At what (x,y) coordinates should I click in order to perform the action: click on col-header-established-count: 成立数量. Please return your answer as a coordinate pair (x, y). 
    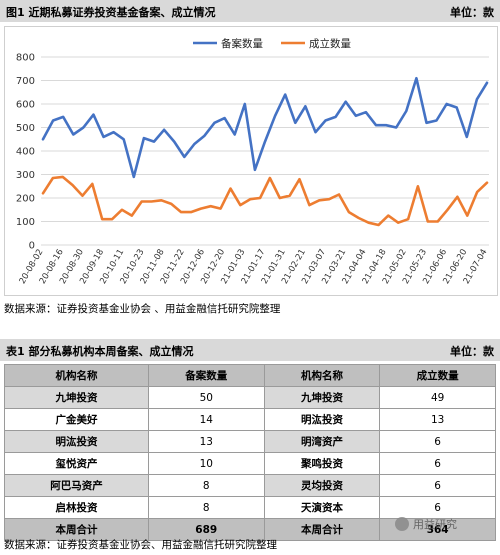
    Looking at the image, I should click on (437, 375).